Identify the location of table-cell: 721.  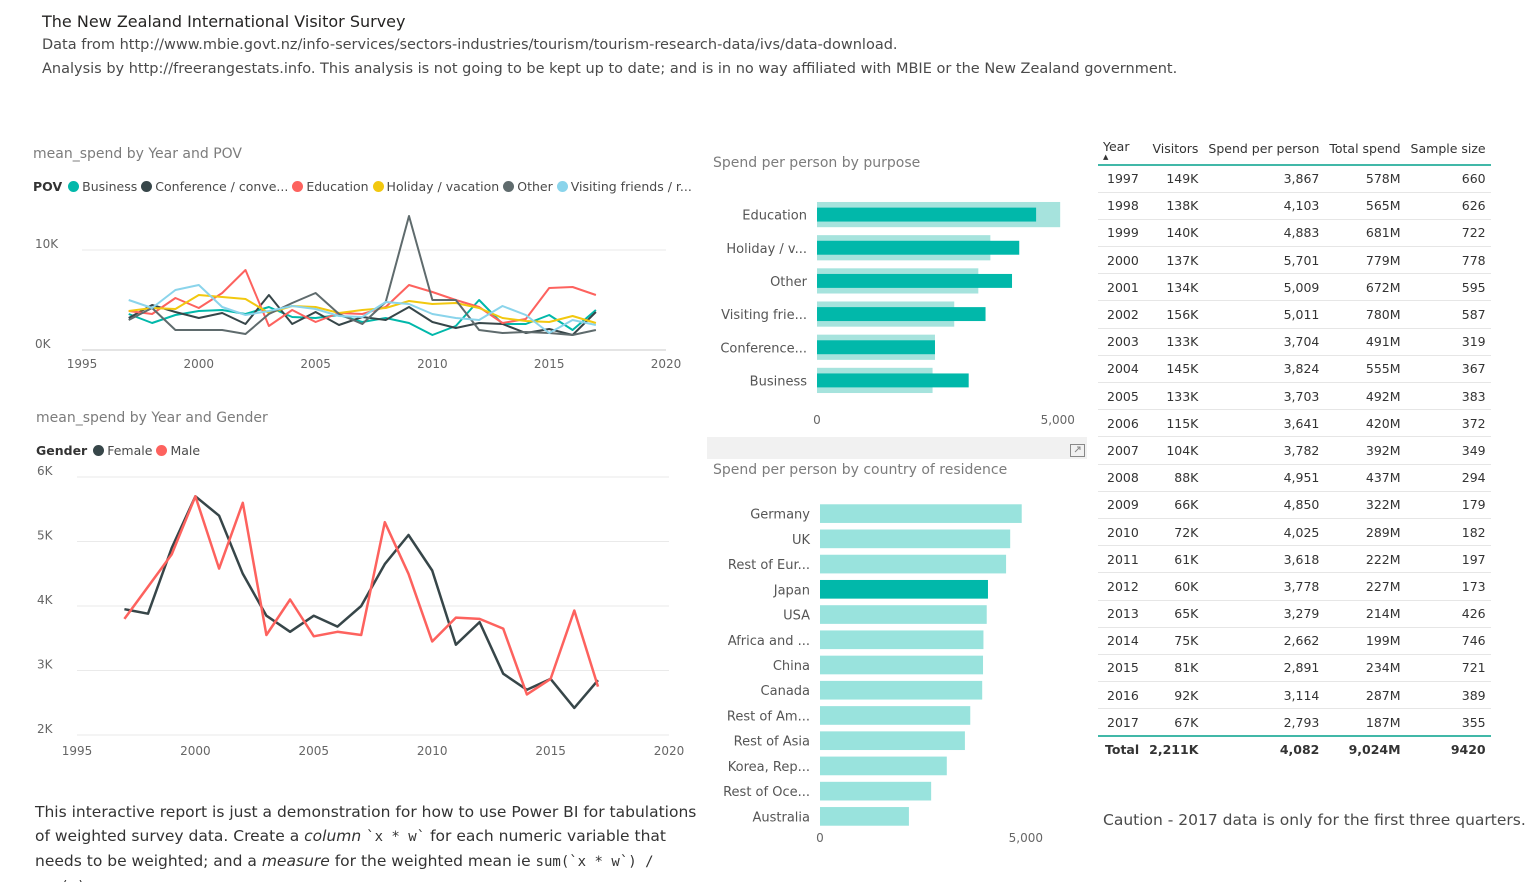
(1448, 668).